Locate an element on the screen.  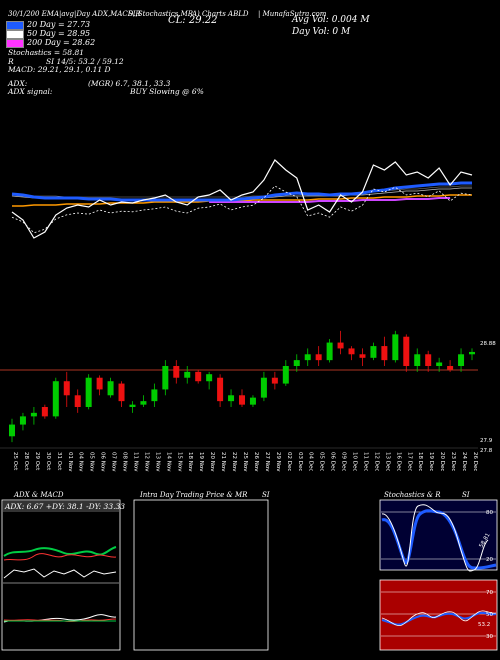
date-tick-label: 25 Oct is located at coordinates (15, 461).